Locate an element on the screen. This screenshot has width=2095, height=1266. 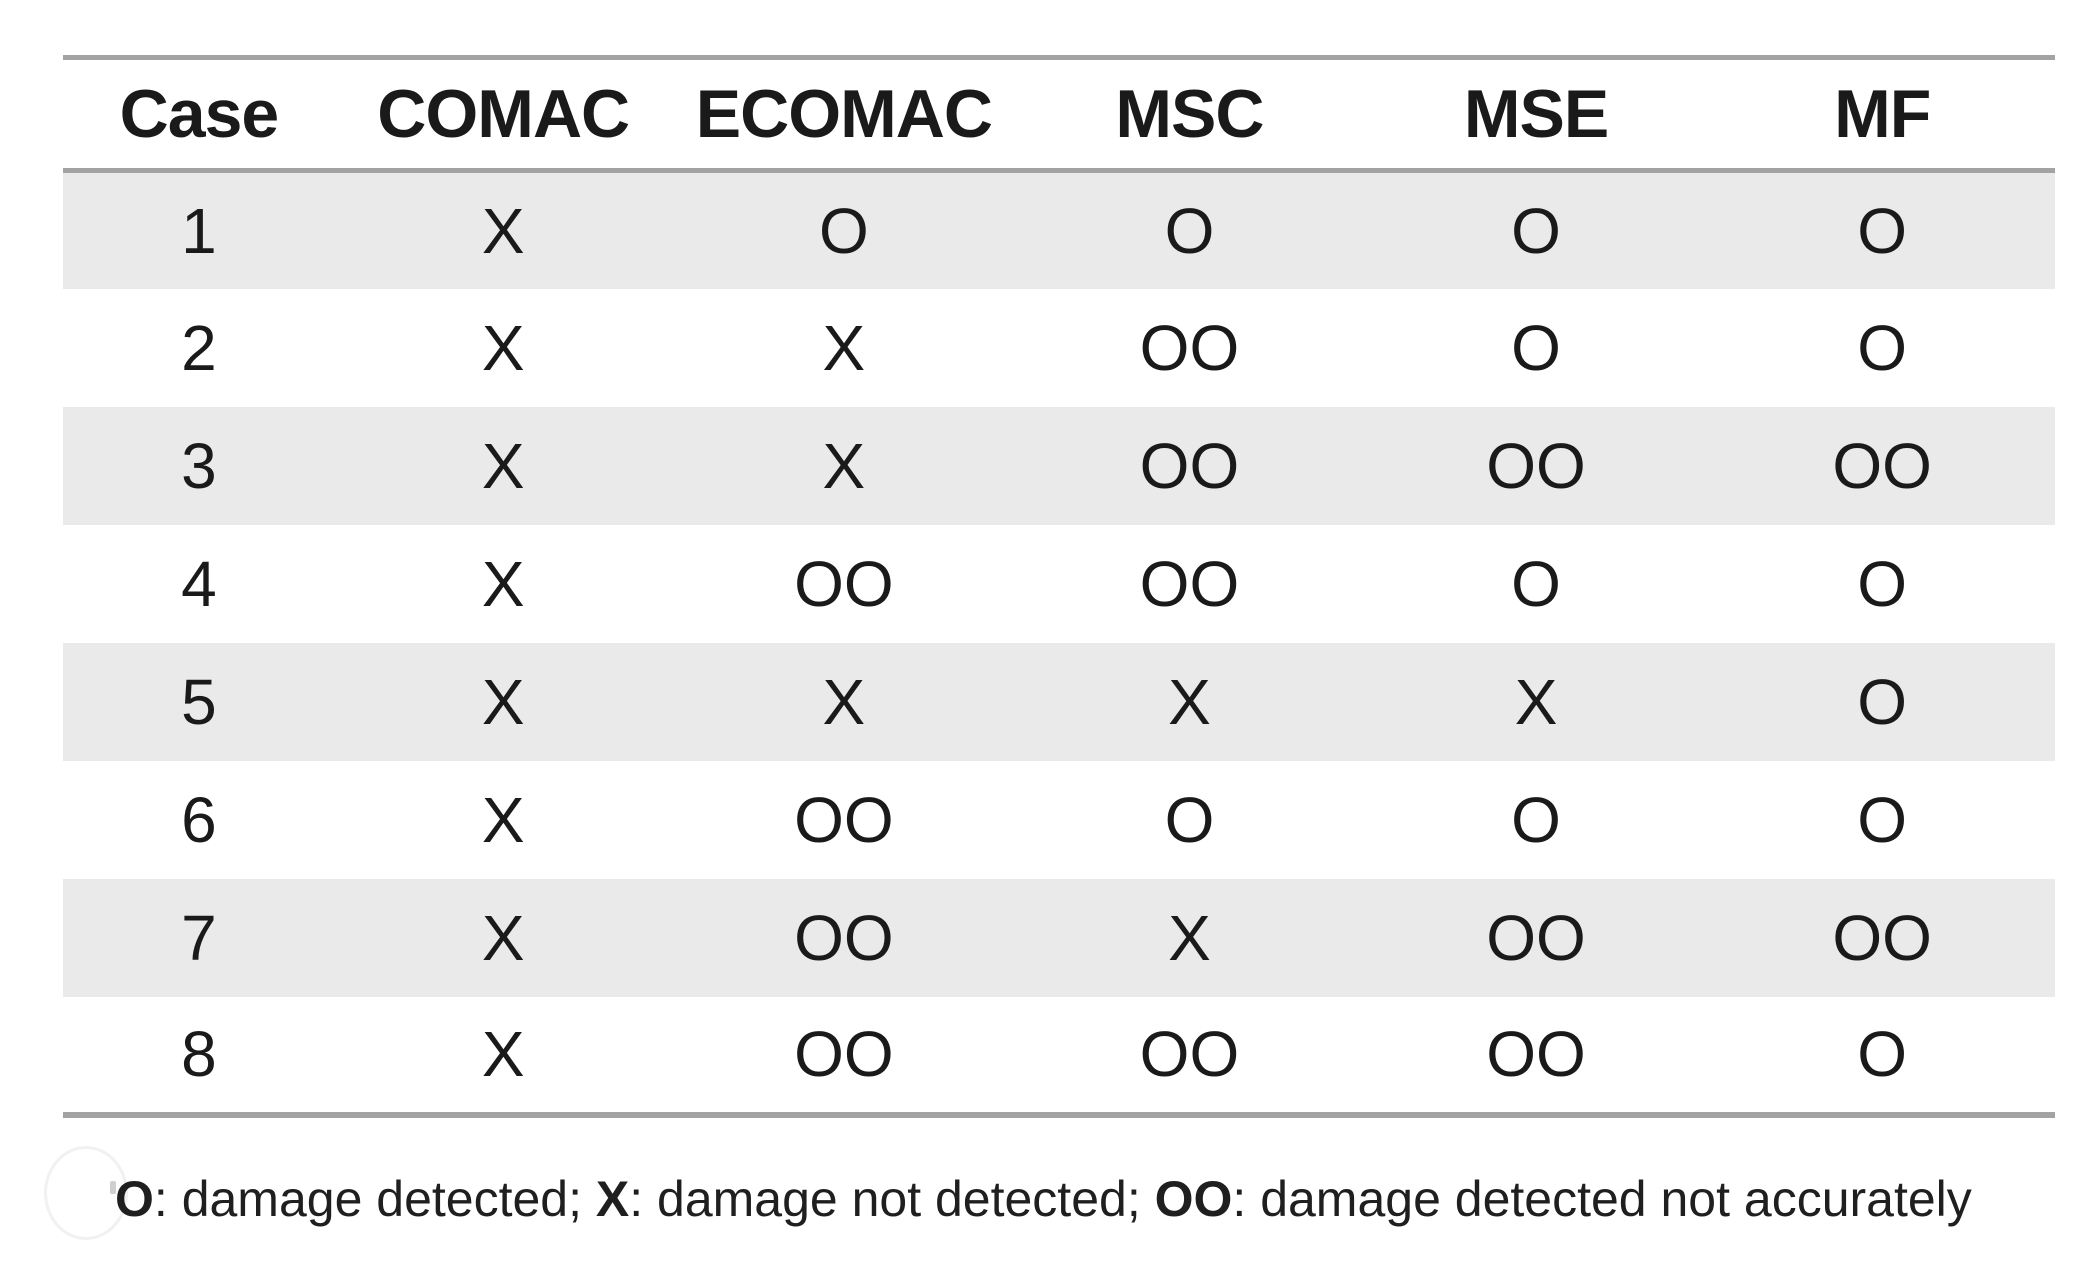
column-header-comac: COMAC is located at coordinates (503, 115).